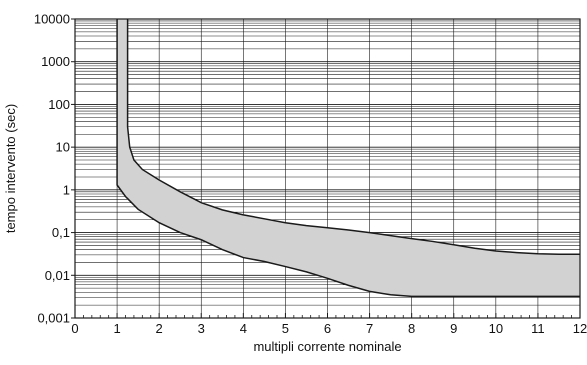 The height and width of the screenshot is (365, 587). What do you see at coordinates (411, 328) in the screenshot?
I see `x-tick-label: 8` at bounding box center [411, 328].